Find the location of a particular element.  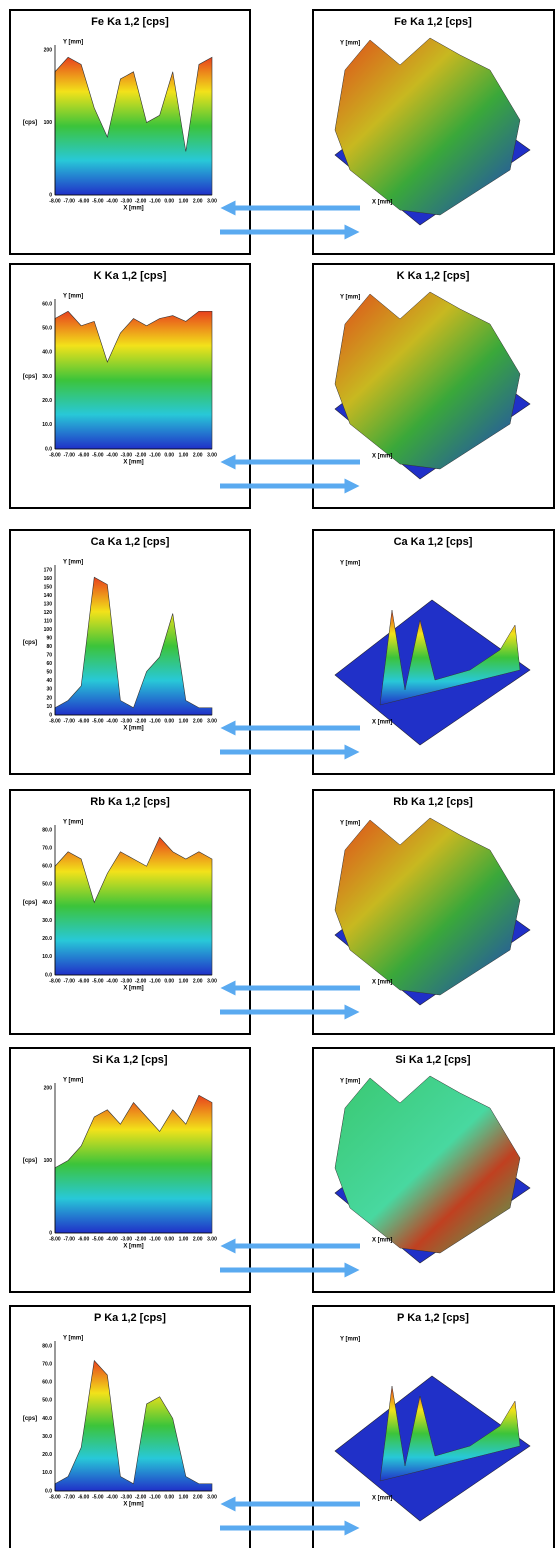

panel-title: Ca Ka 1,2 [cps] is located at coordinates (433, 542).